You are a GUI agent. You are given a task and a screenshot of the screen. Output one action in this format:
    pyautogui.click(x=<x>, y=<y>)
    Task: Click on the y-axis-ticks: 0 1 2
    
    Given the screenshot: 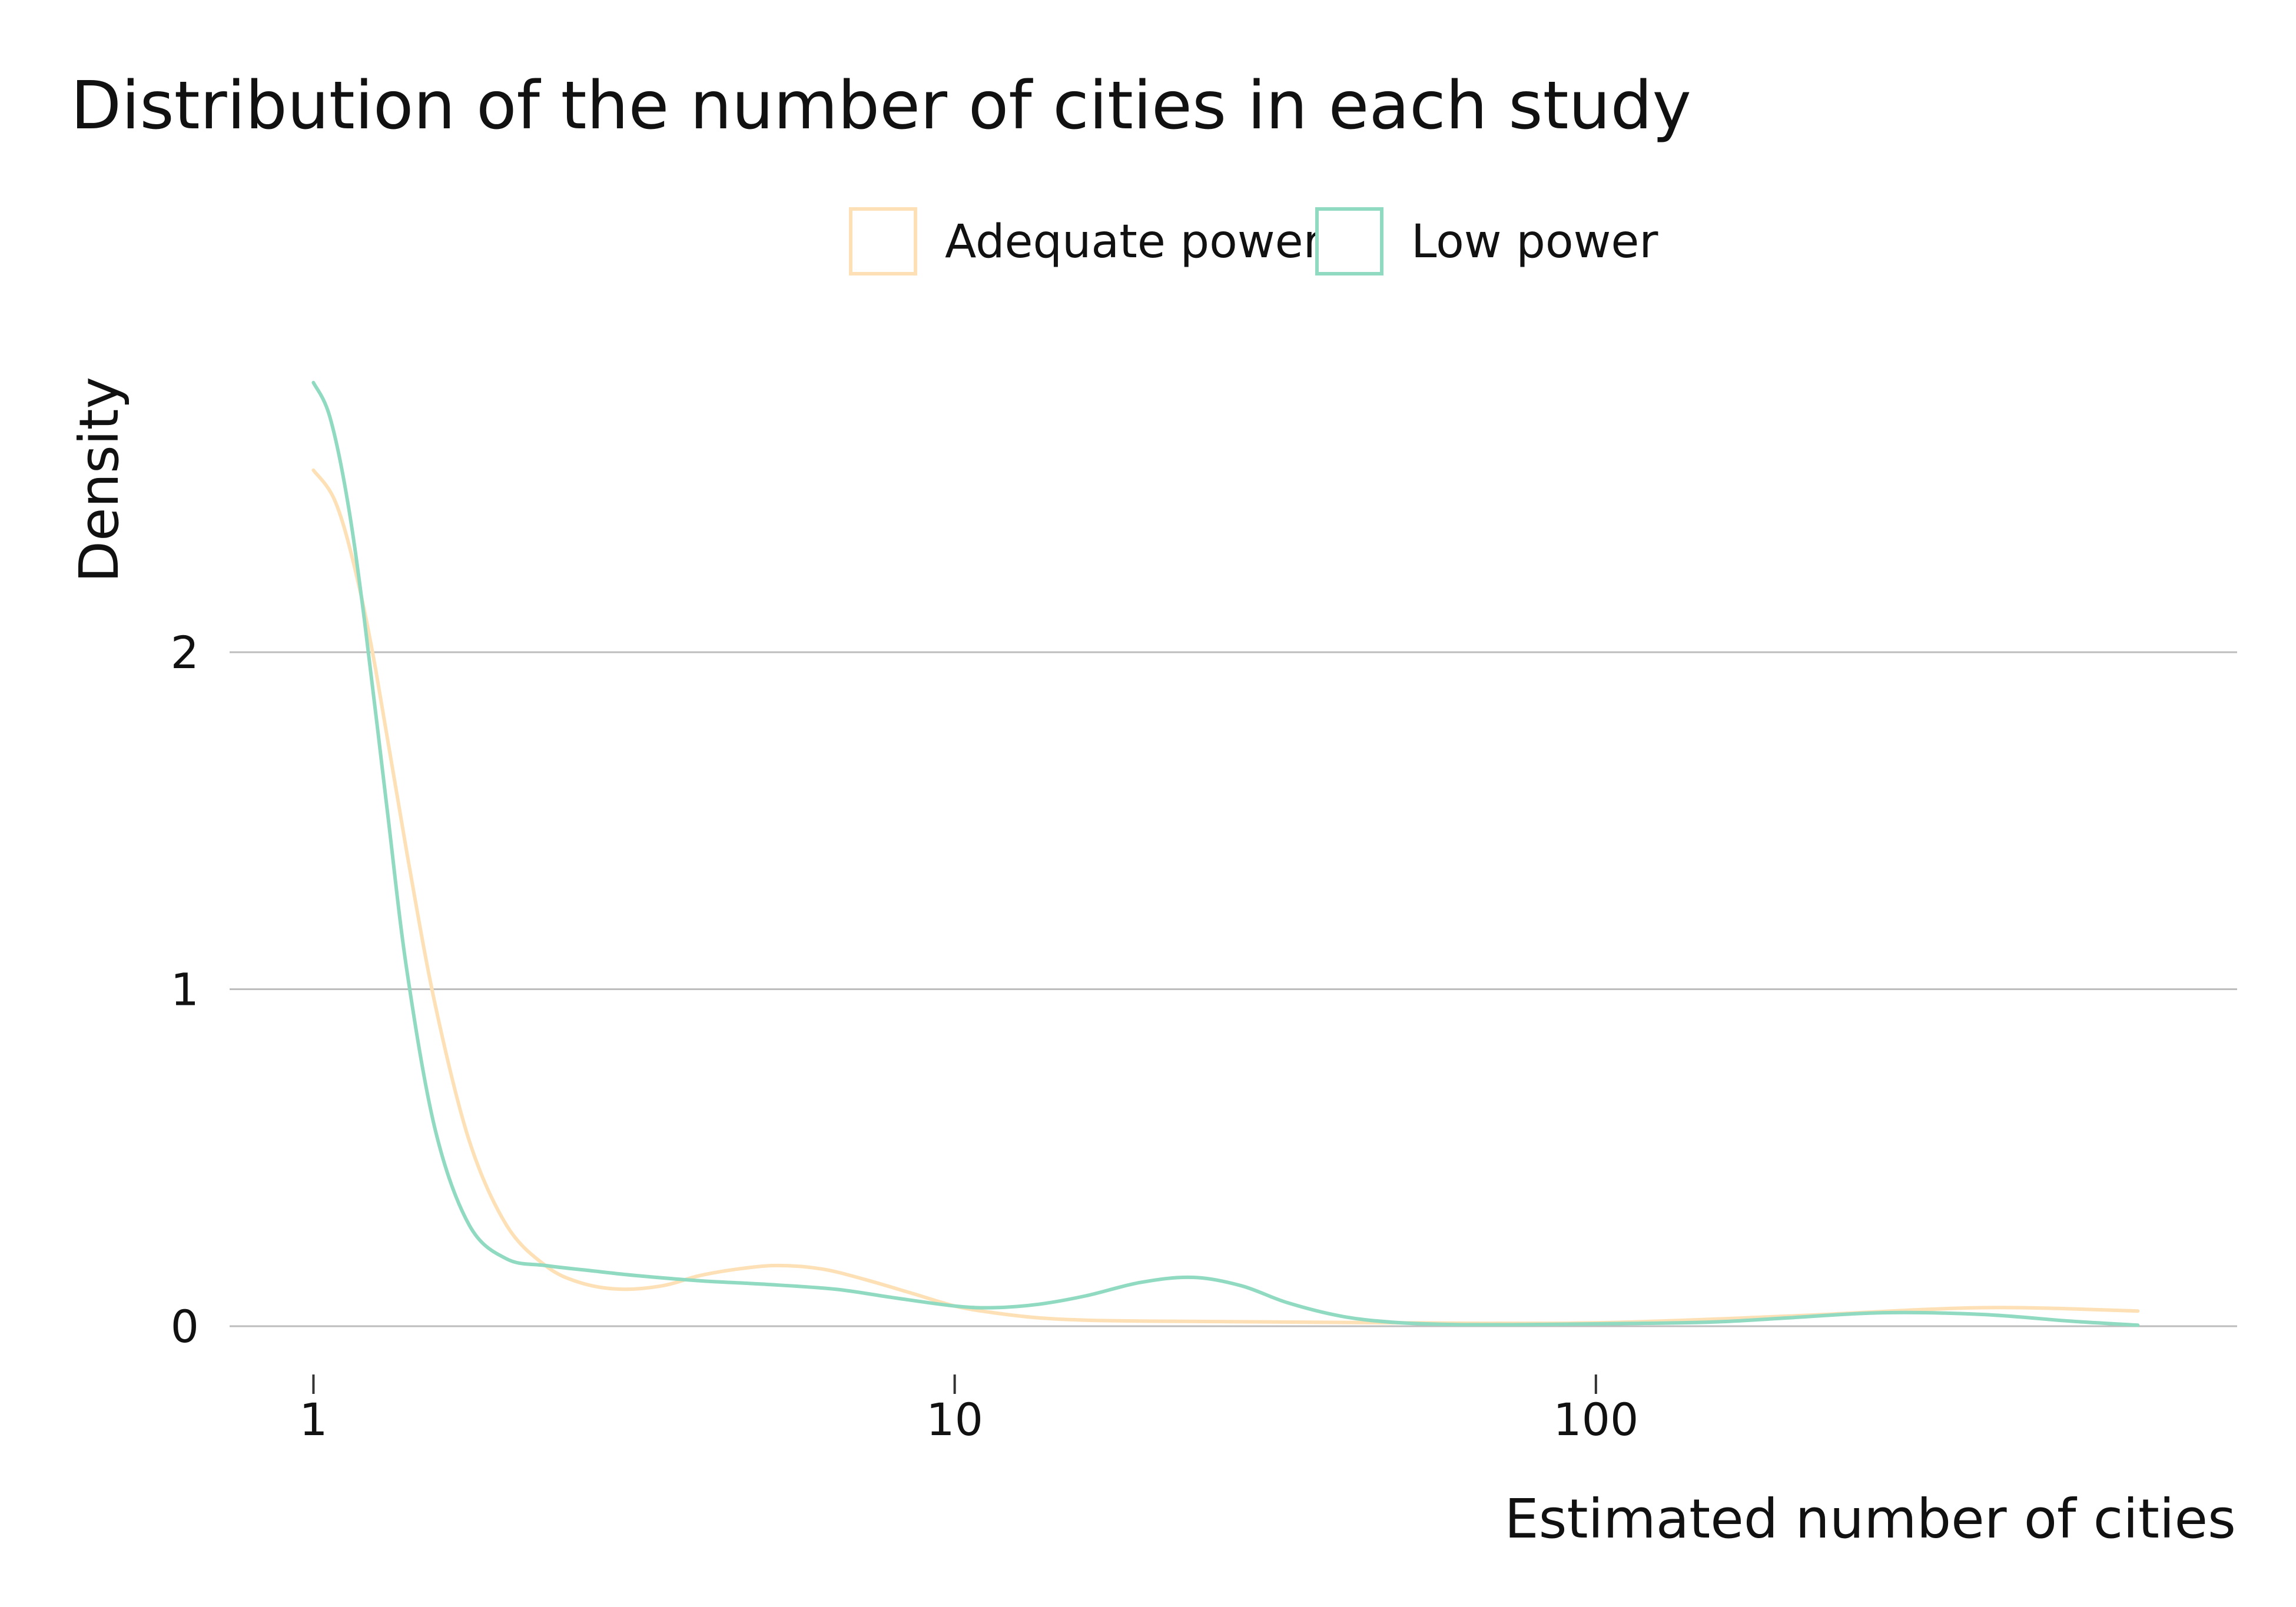 What is the action you would take?
    pyautogui.click(x=185, y=989)
    